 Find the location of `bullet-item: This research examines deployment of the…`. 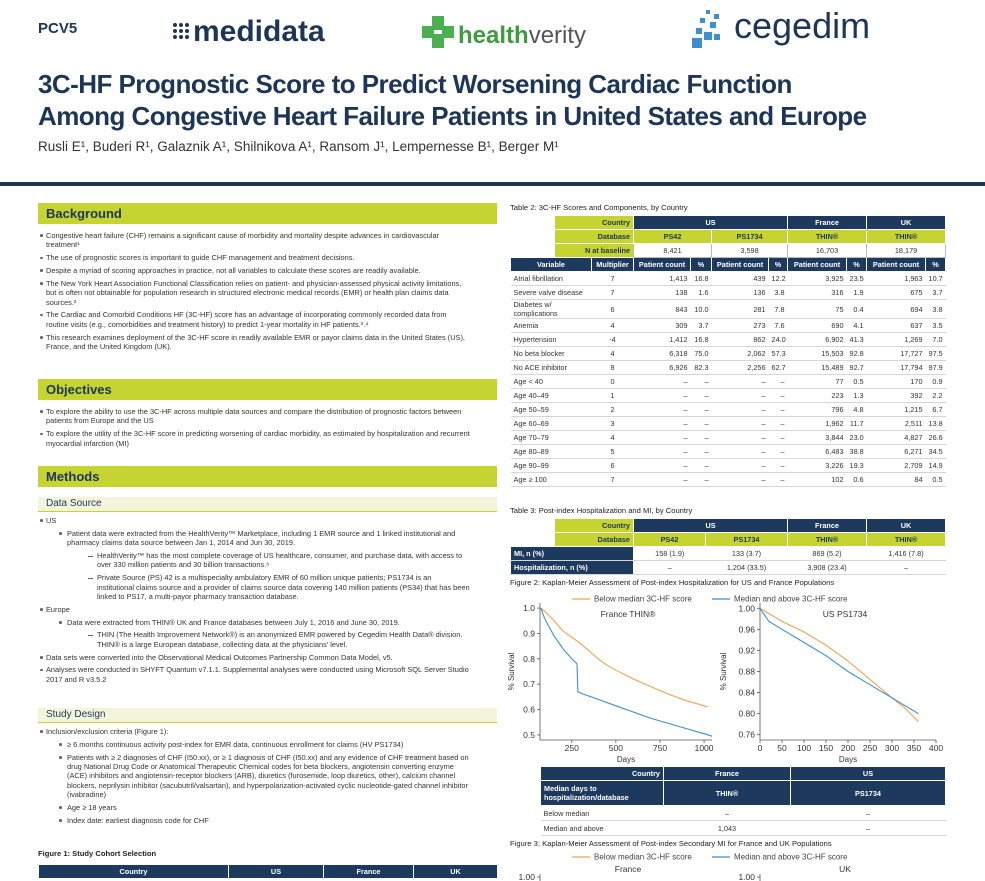

bullet-item: This research examines deployment of the… is located at coordinates (254, 342).